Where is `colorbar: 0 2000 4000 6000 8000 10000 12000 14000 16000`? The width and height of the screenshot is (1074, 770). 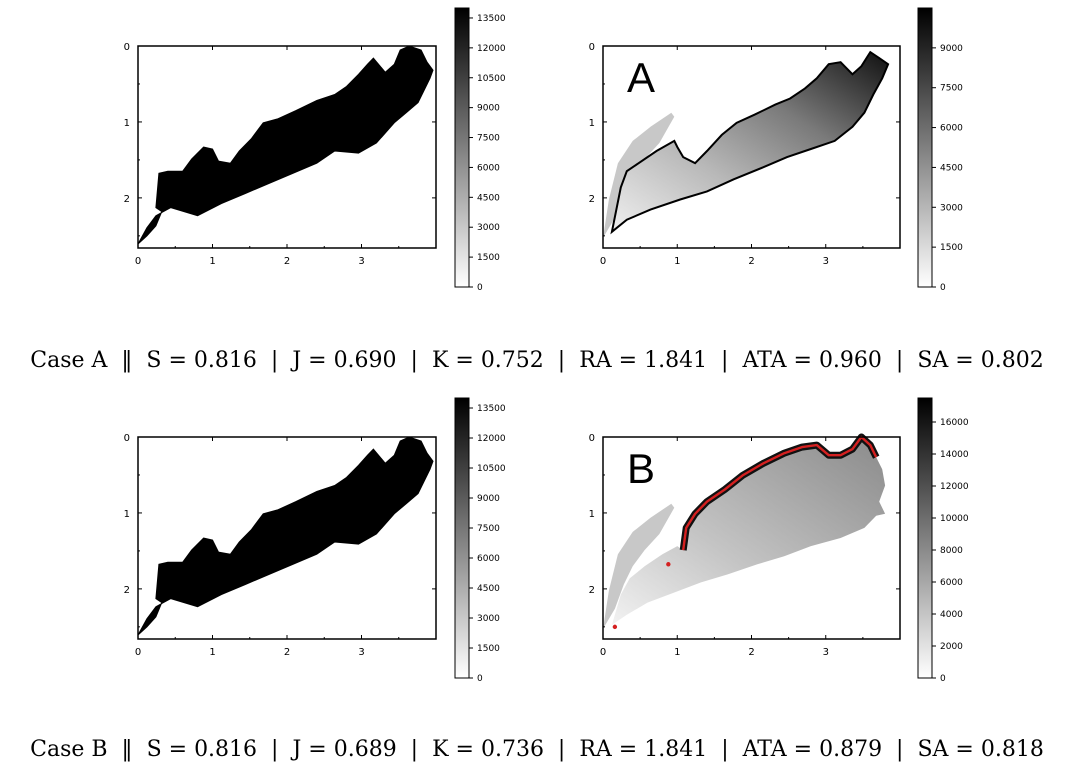
colorbar: 0 2000 4000 6000 8000 10000 12000 14000 16000 is located at coordinates (943, 540).